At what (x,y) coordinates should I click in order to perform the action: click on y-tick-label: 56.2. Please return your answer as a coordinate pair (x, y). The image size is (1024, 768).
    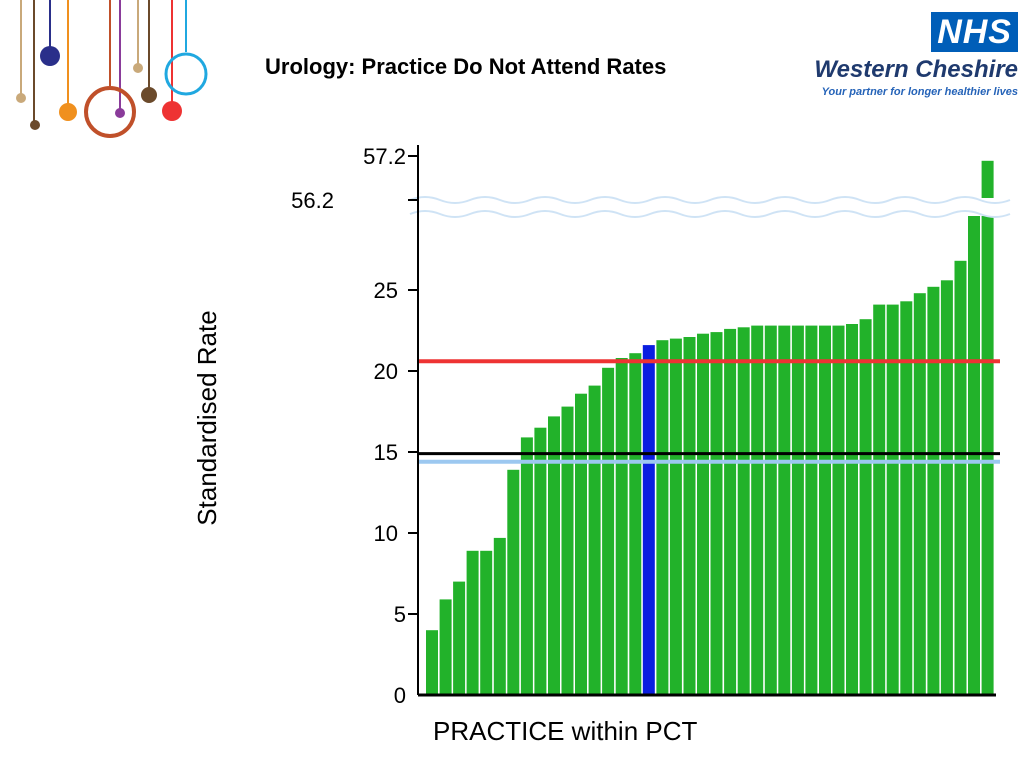
    Looking at the image, I should click on (312, 200).